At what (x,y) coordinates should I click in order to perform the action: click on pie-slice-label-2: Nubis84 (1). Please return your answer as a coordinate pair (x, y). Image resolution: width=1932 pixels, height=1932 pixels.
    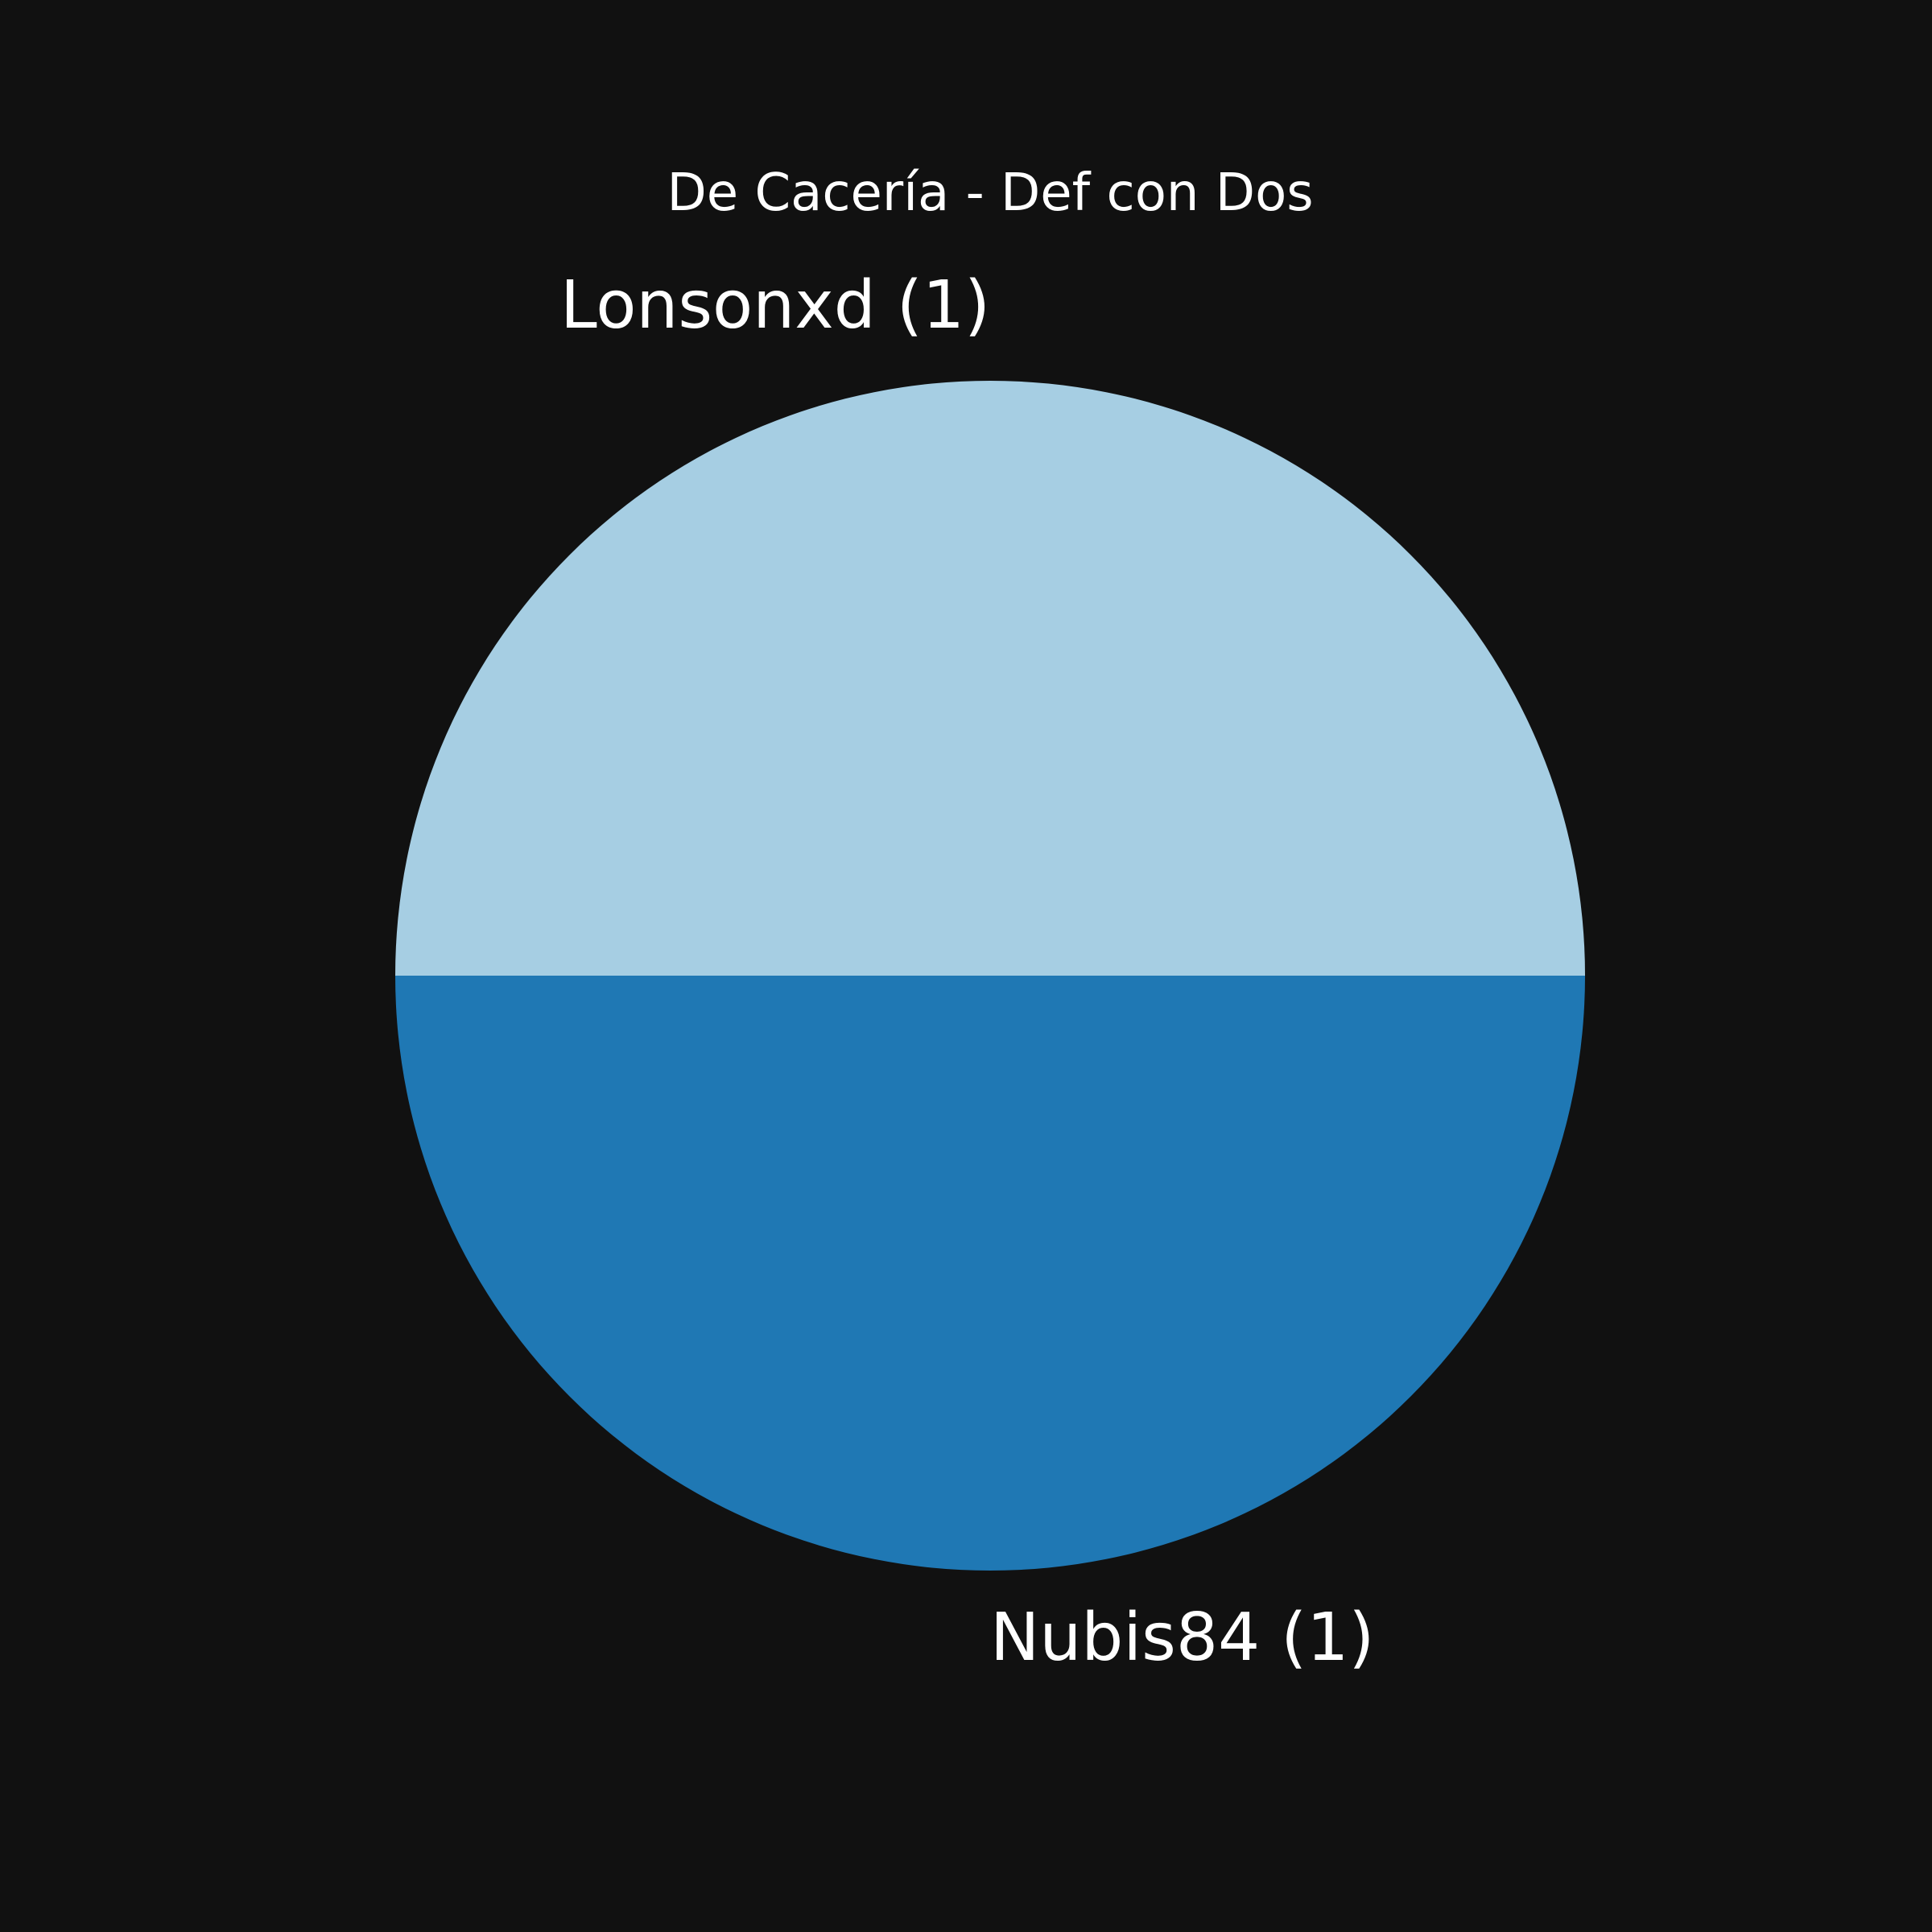
    Looking at the image, I should click on (1182, 1638).